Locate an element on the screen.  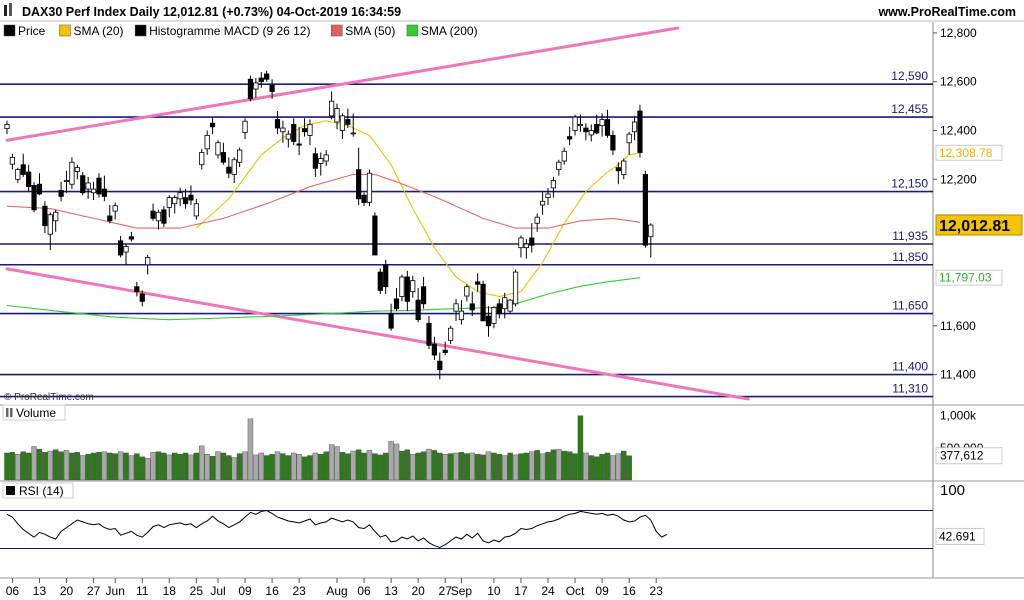
x-tick-label: 27 is located at coordinates (446, 591).